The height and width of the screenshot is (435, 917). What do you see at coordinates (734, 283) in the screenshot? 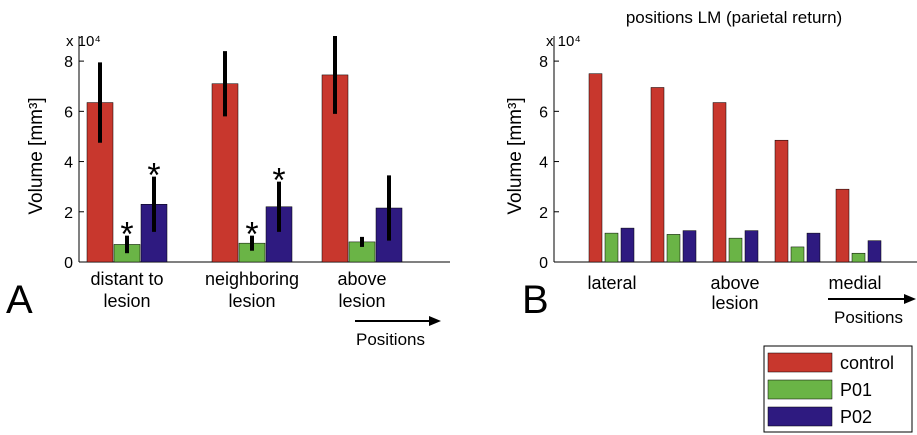
I see `panel-b-position-label: above` at bounding box center [734, 283].